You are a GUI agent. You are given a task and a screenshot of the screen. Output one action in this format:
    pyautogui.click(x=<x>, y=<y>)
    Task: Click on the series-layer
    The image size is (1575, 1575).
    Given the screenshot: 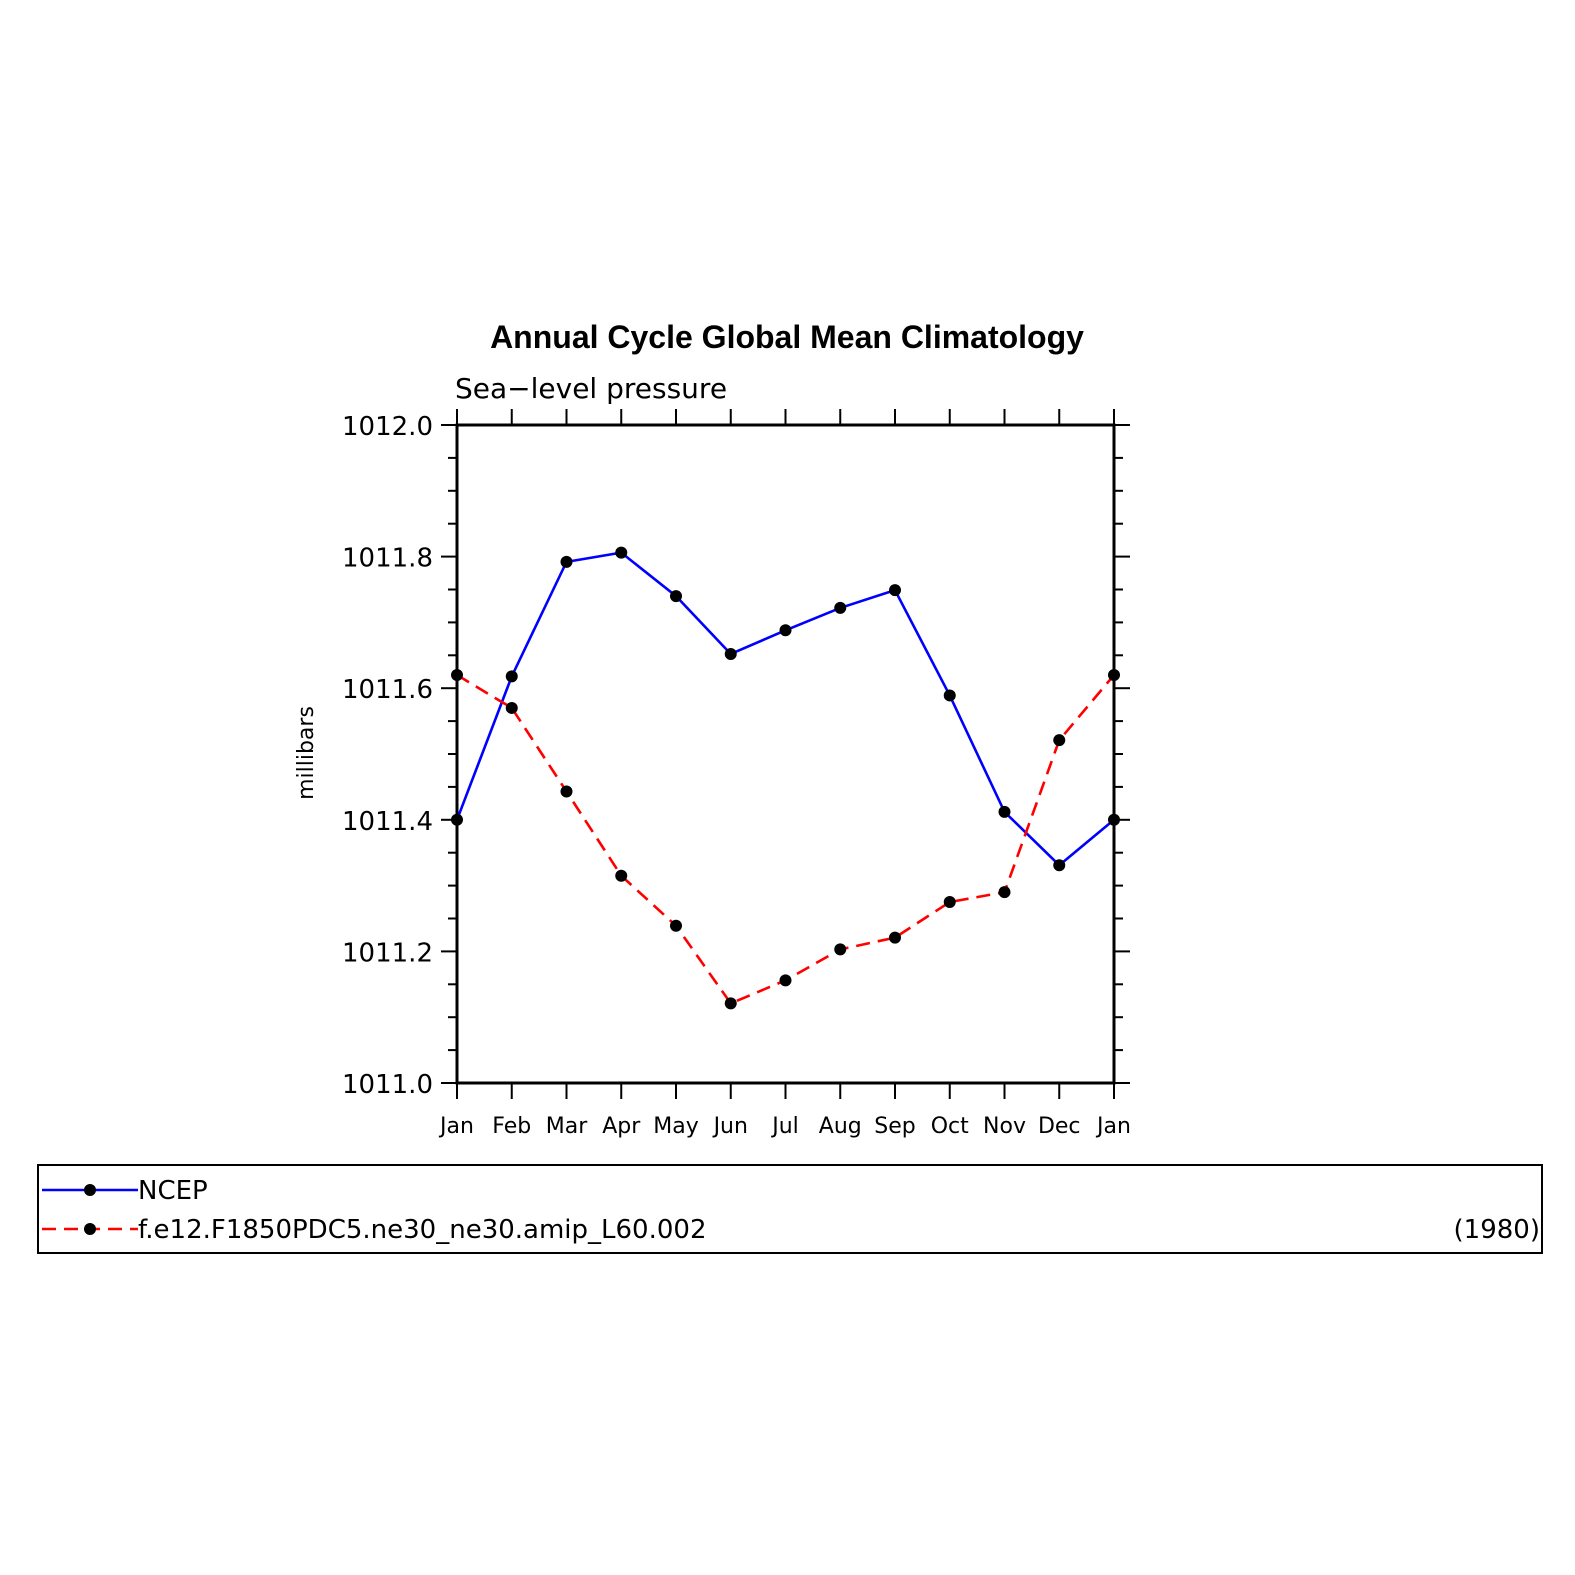 What is the action you would take?
    pyautogui.click(x=785, y=778)
    